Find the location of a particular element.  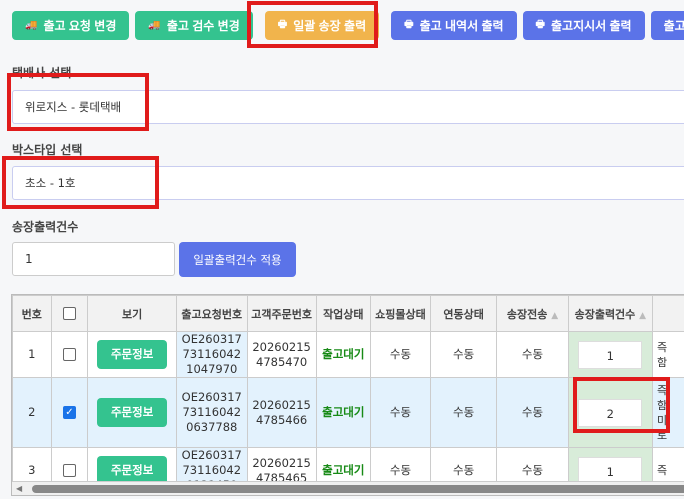

col-select-all is located at coordinates (69, 313).